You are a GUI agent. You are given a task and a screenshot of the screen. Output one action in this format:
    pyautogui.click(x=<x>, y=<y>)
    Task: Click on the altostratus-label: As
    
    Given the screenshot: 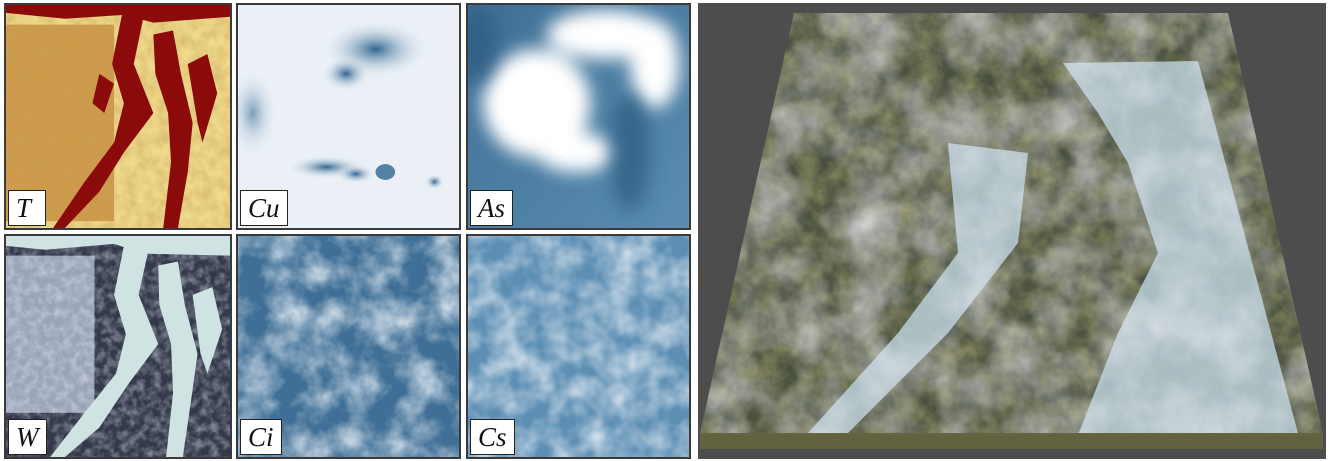 What is the action you would take?
    pyautogui.click(x=491, y=208)
    